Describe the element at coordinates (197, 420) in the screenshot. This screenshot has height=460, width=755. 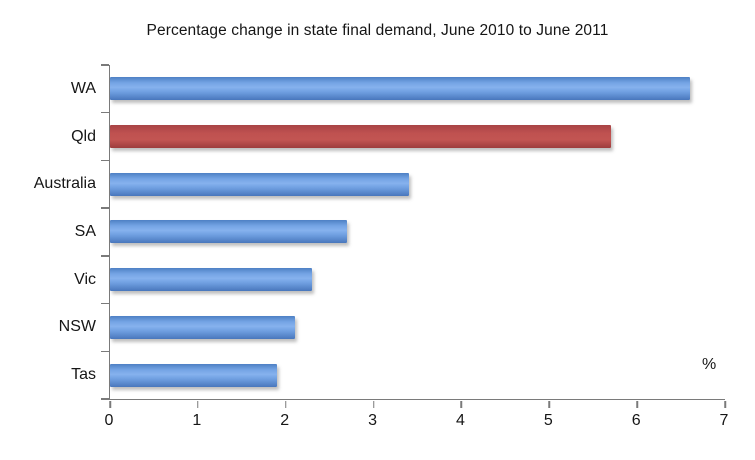
I see `x-axis-tick-label: 1` at that location.